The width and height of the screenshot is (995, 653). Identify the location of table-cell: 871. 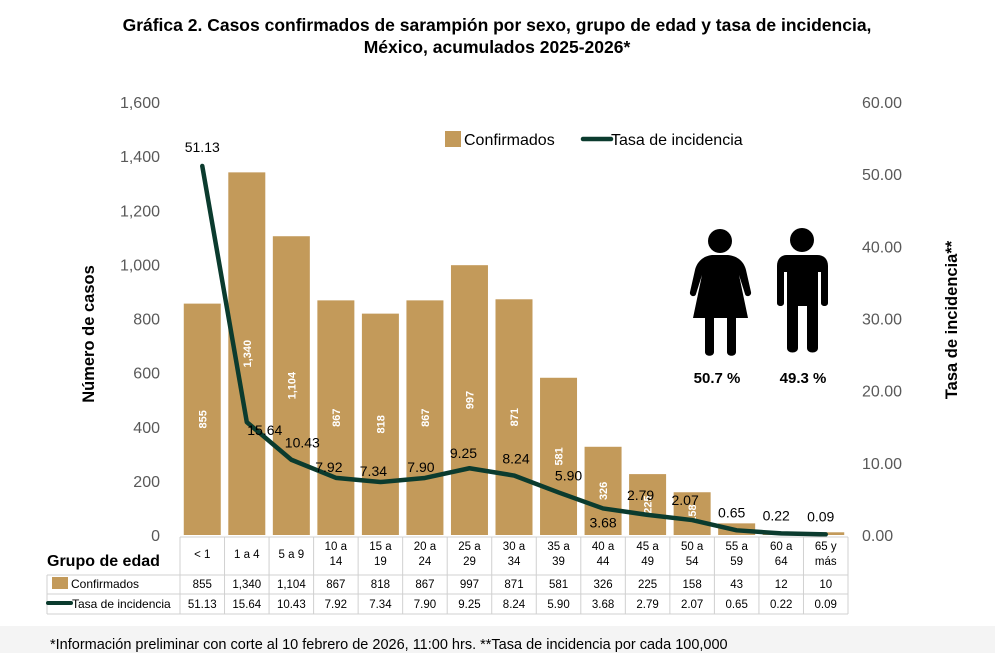
(513, 585).